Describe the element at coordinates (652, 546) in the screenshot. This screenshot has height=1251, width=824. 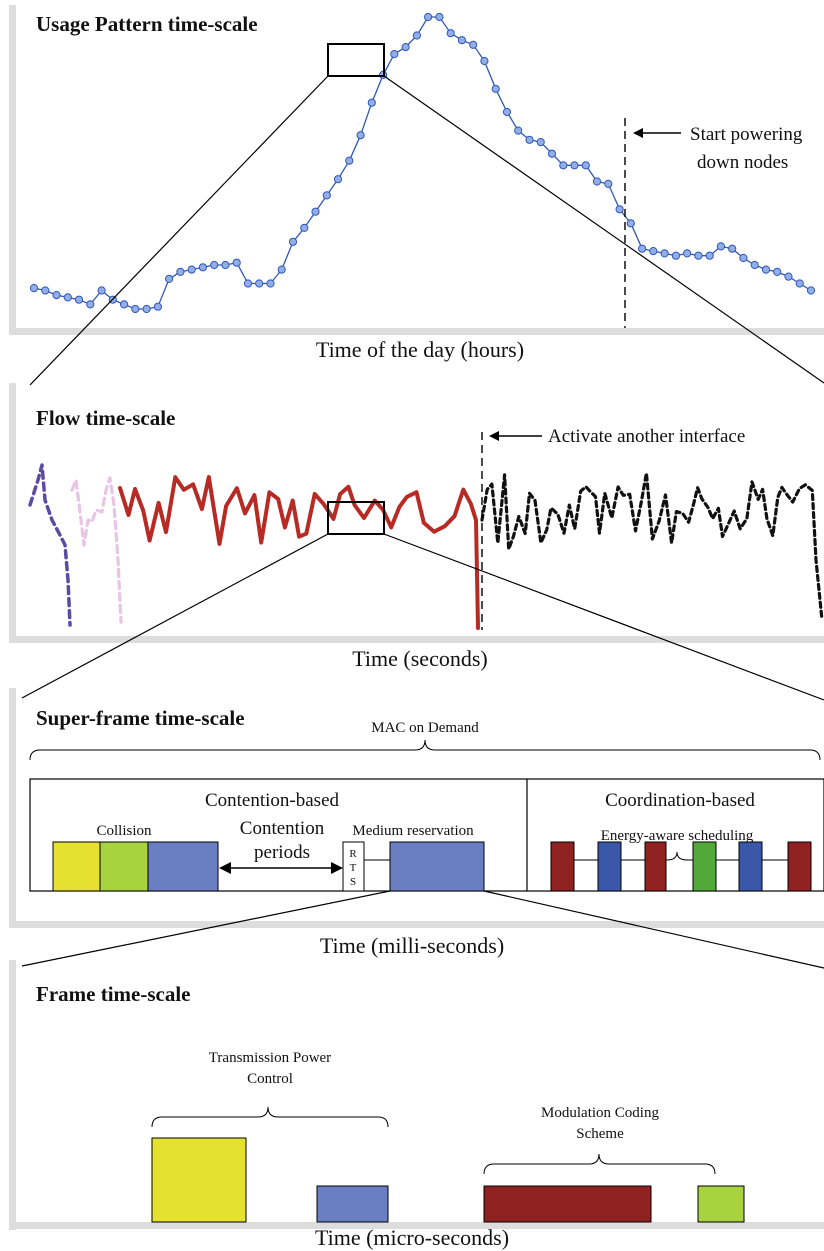
I see `flow-trace-black` at that location.